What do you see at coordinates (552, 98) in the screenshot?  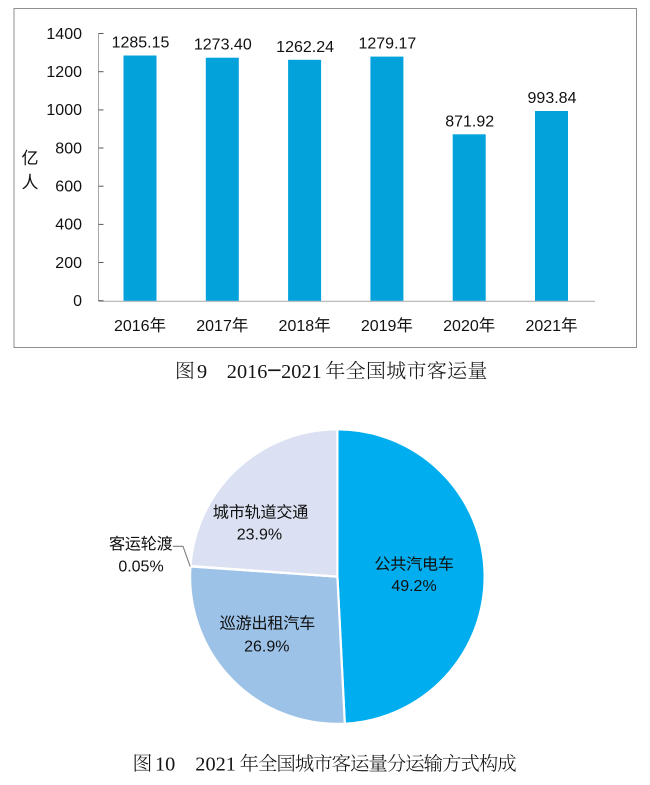 I see `svg-text: 993.84` at bounding box center [552, 98].